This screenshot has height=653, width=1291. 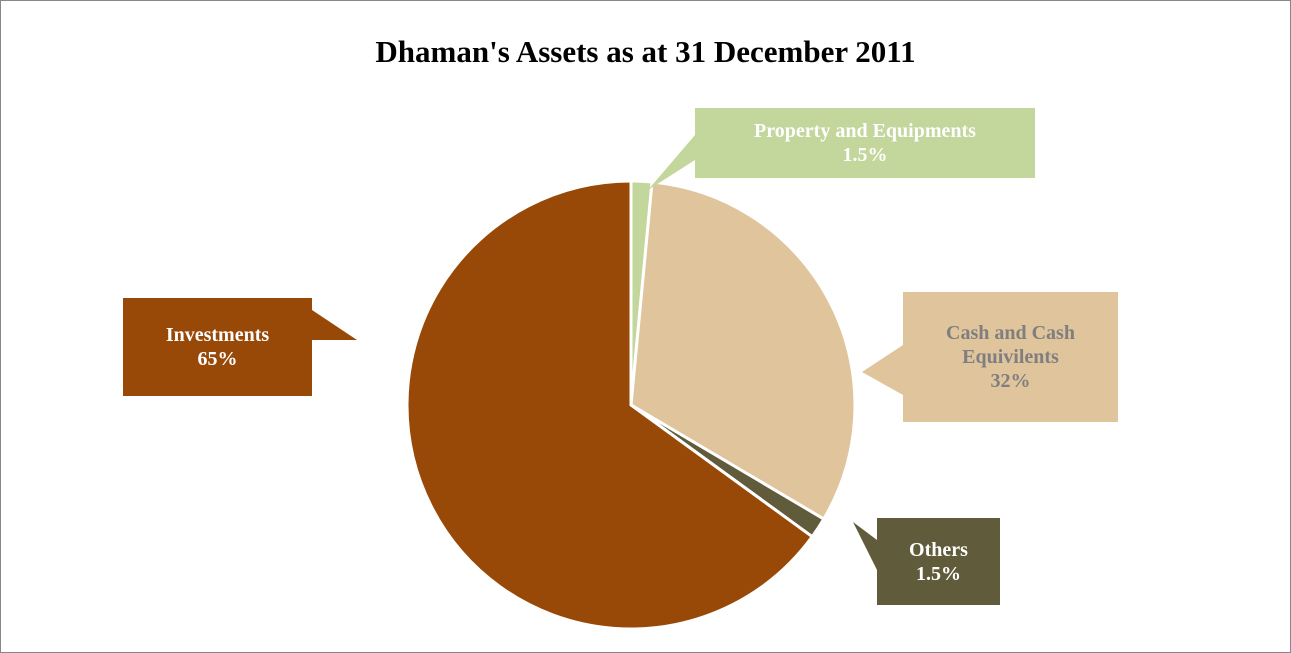 What do you see at coordinates (1010, 345) in the screenshot?
I see `category-label: Cash and Cash Equivilents` at bounding box center [1010, 345].